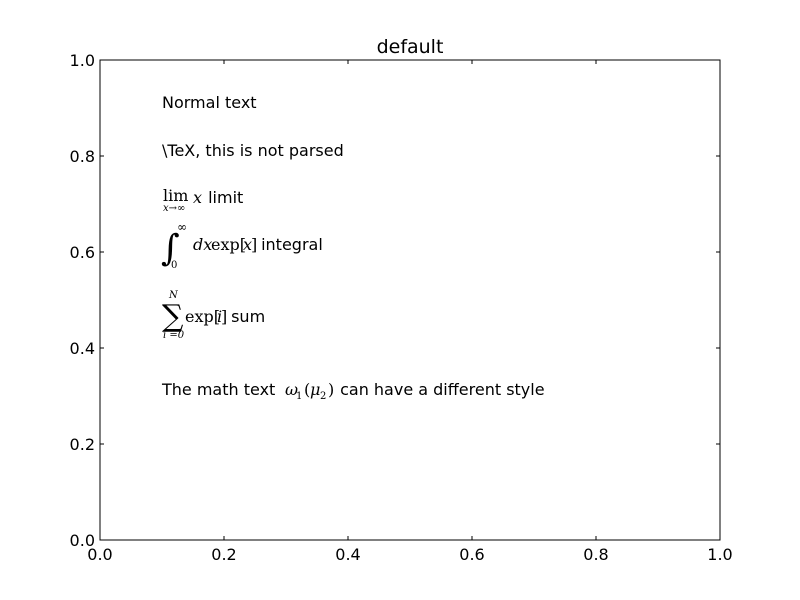 This screenshot has height=600, width=800. I want to click on annotation-sum-text: sum, so click(245, 316).